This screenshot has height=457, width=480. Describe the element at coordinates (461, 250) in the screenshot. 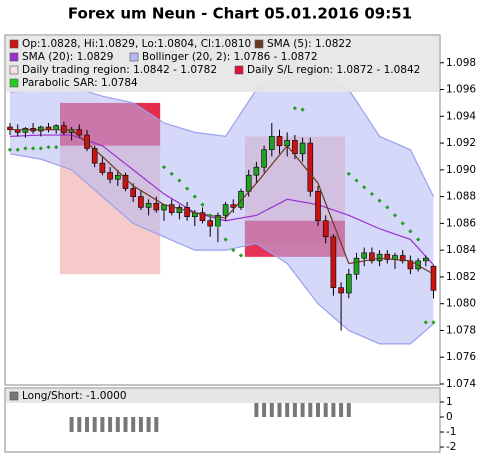

I see `y-tick-label: 1.084` at that location.